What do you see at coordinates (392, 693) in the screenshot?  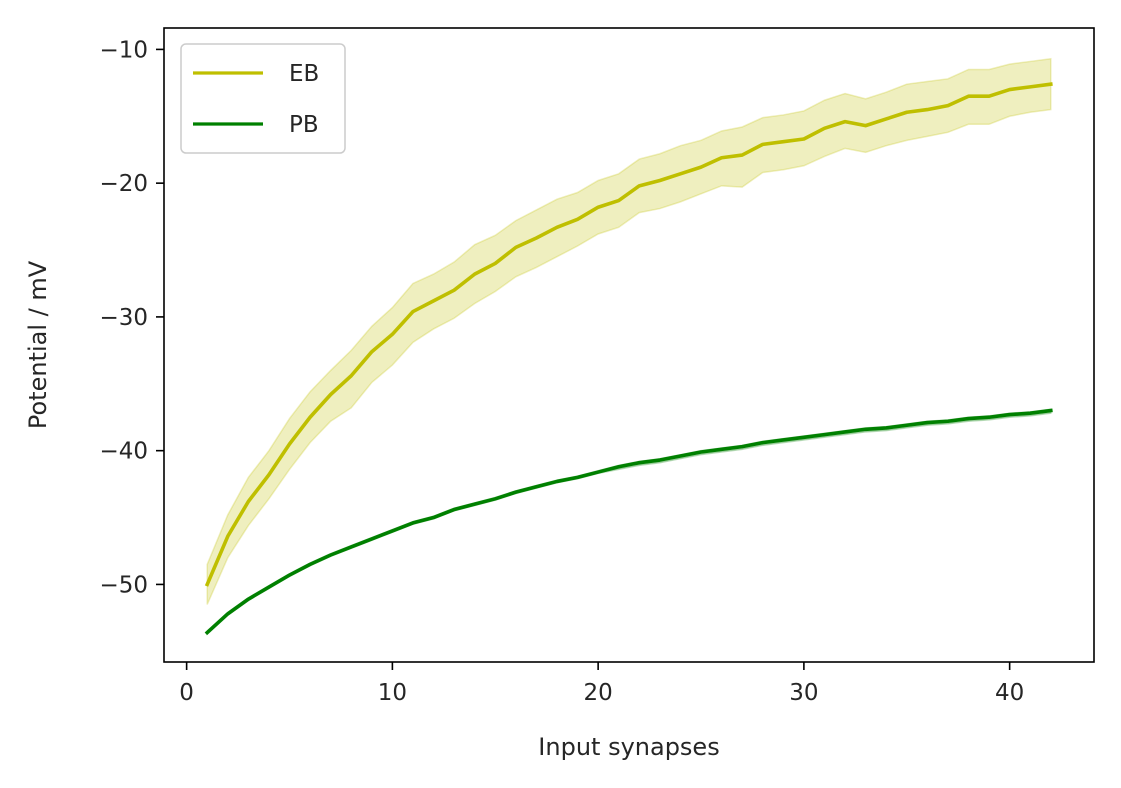 I see `x-tick-label: 10` at bounding box center [392, 693].